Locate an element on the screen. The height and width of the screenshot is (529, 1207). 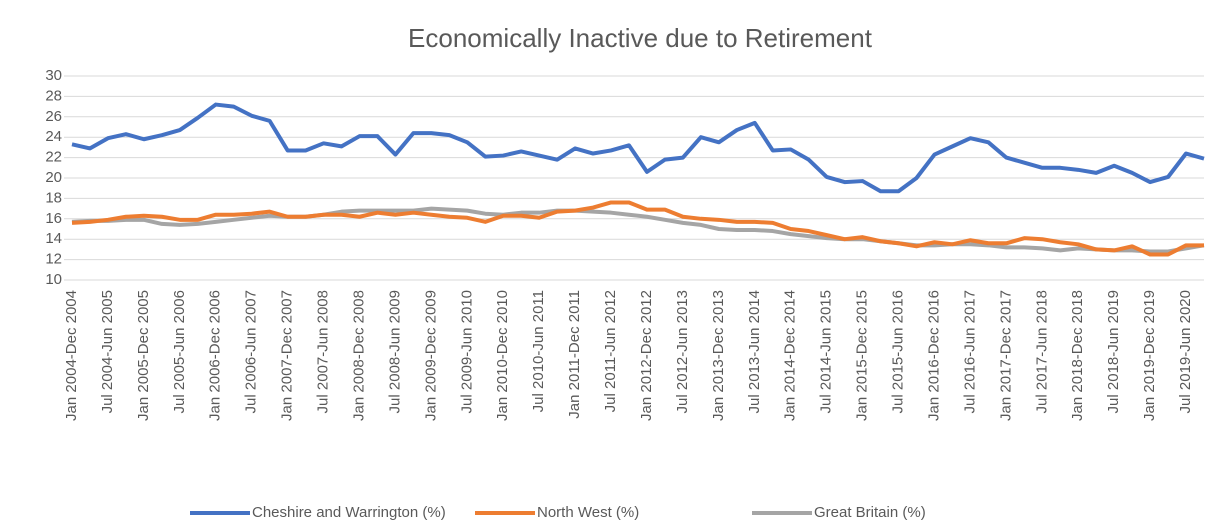
x-tick-label: Jan 2011-Dec 2011 is located at coordinates (574, 354).